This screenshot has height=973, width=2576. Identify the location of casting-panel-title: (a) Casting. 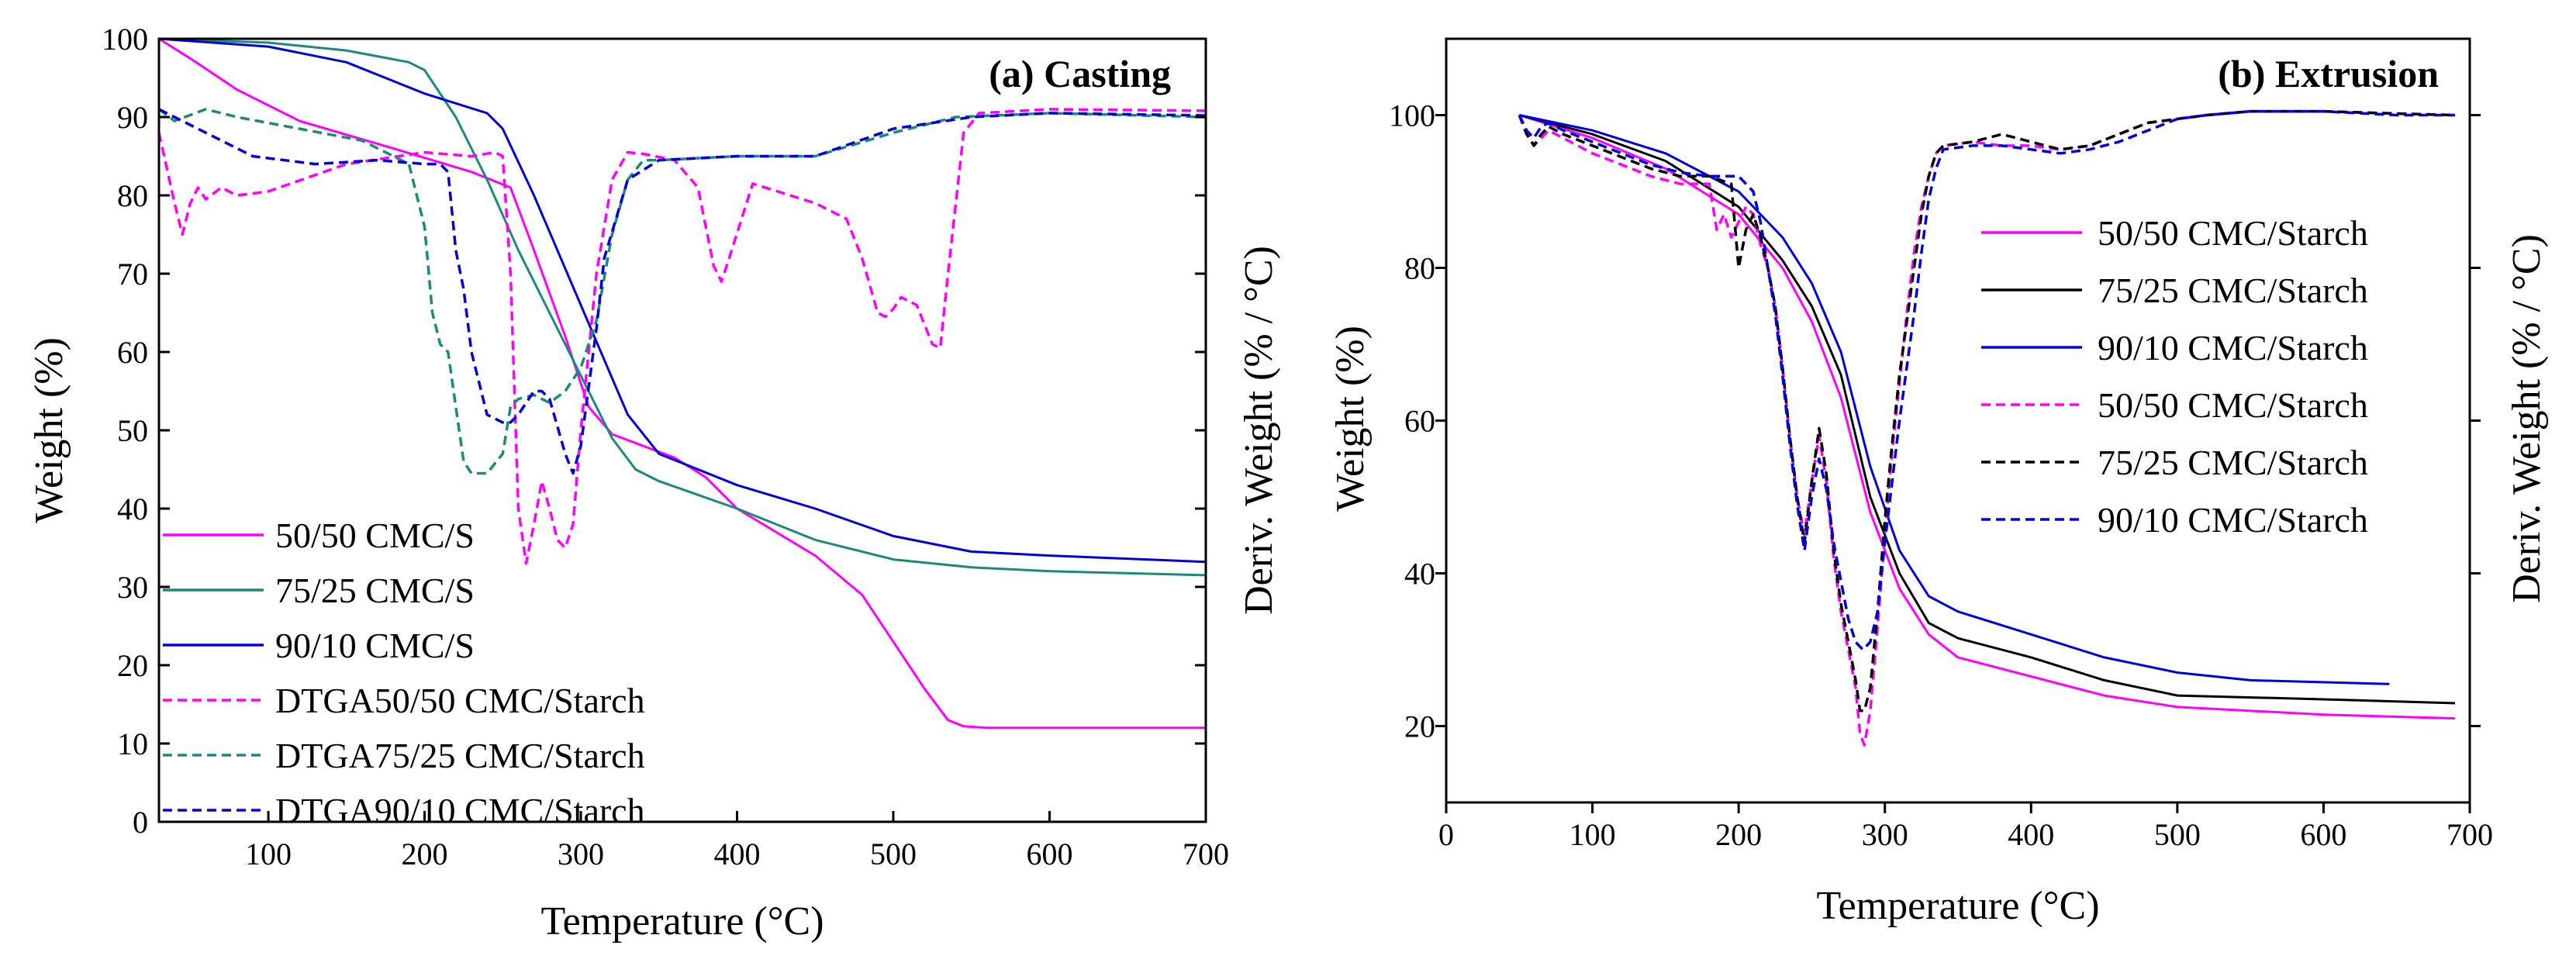
(1080, 74).